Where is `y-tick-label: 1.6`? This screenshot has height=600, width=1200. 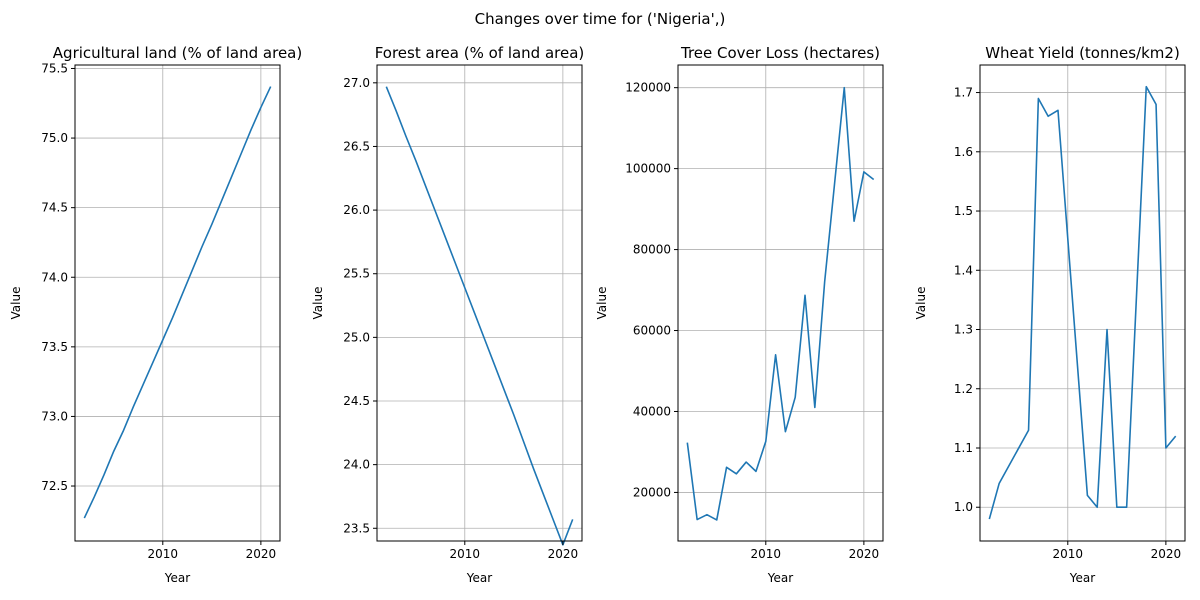
y-tick-label: 1.6 is located at coordinates (963, 152).